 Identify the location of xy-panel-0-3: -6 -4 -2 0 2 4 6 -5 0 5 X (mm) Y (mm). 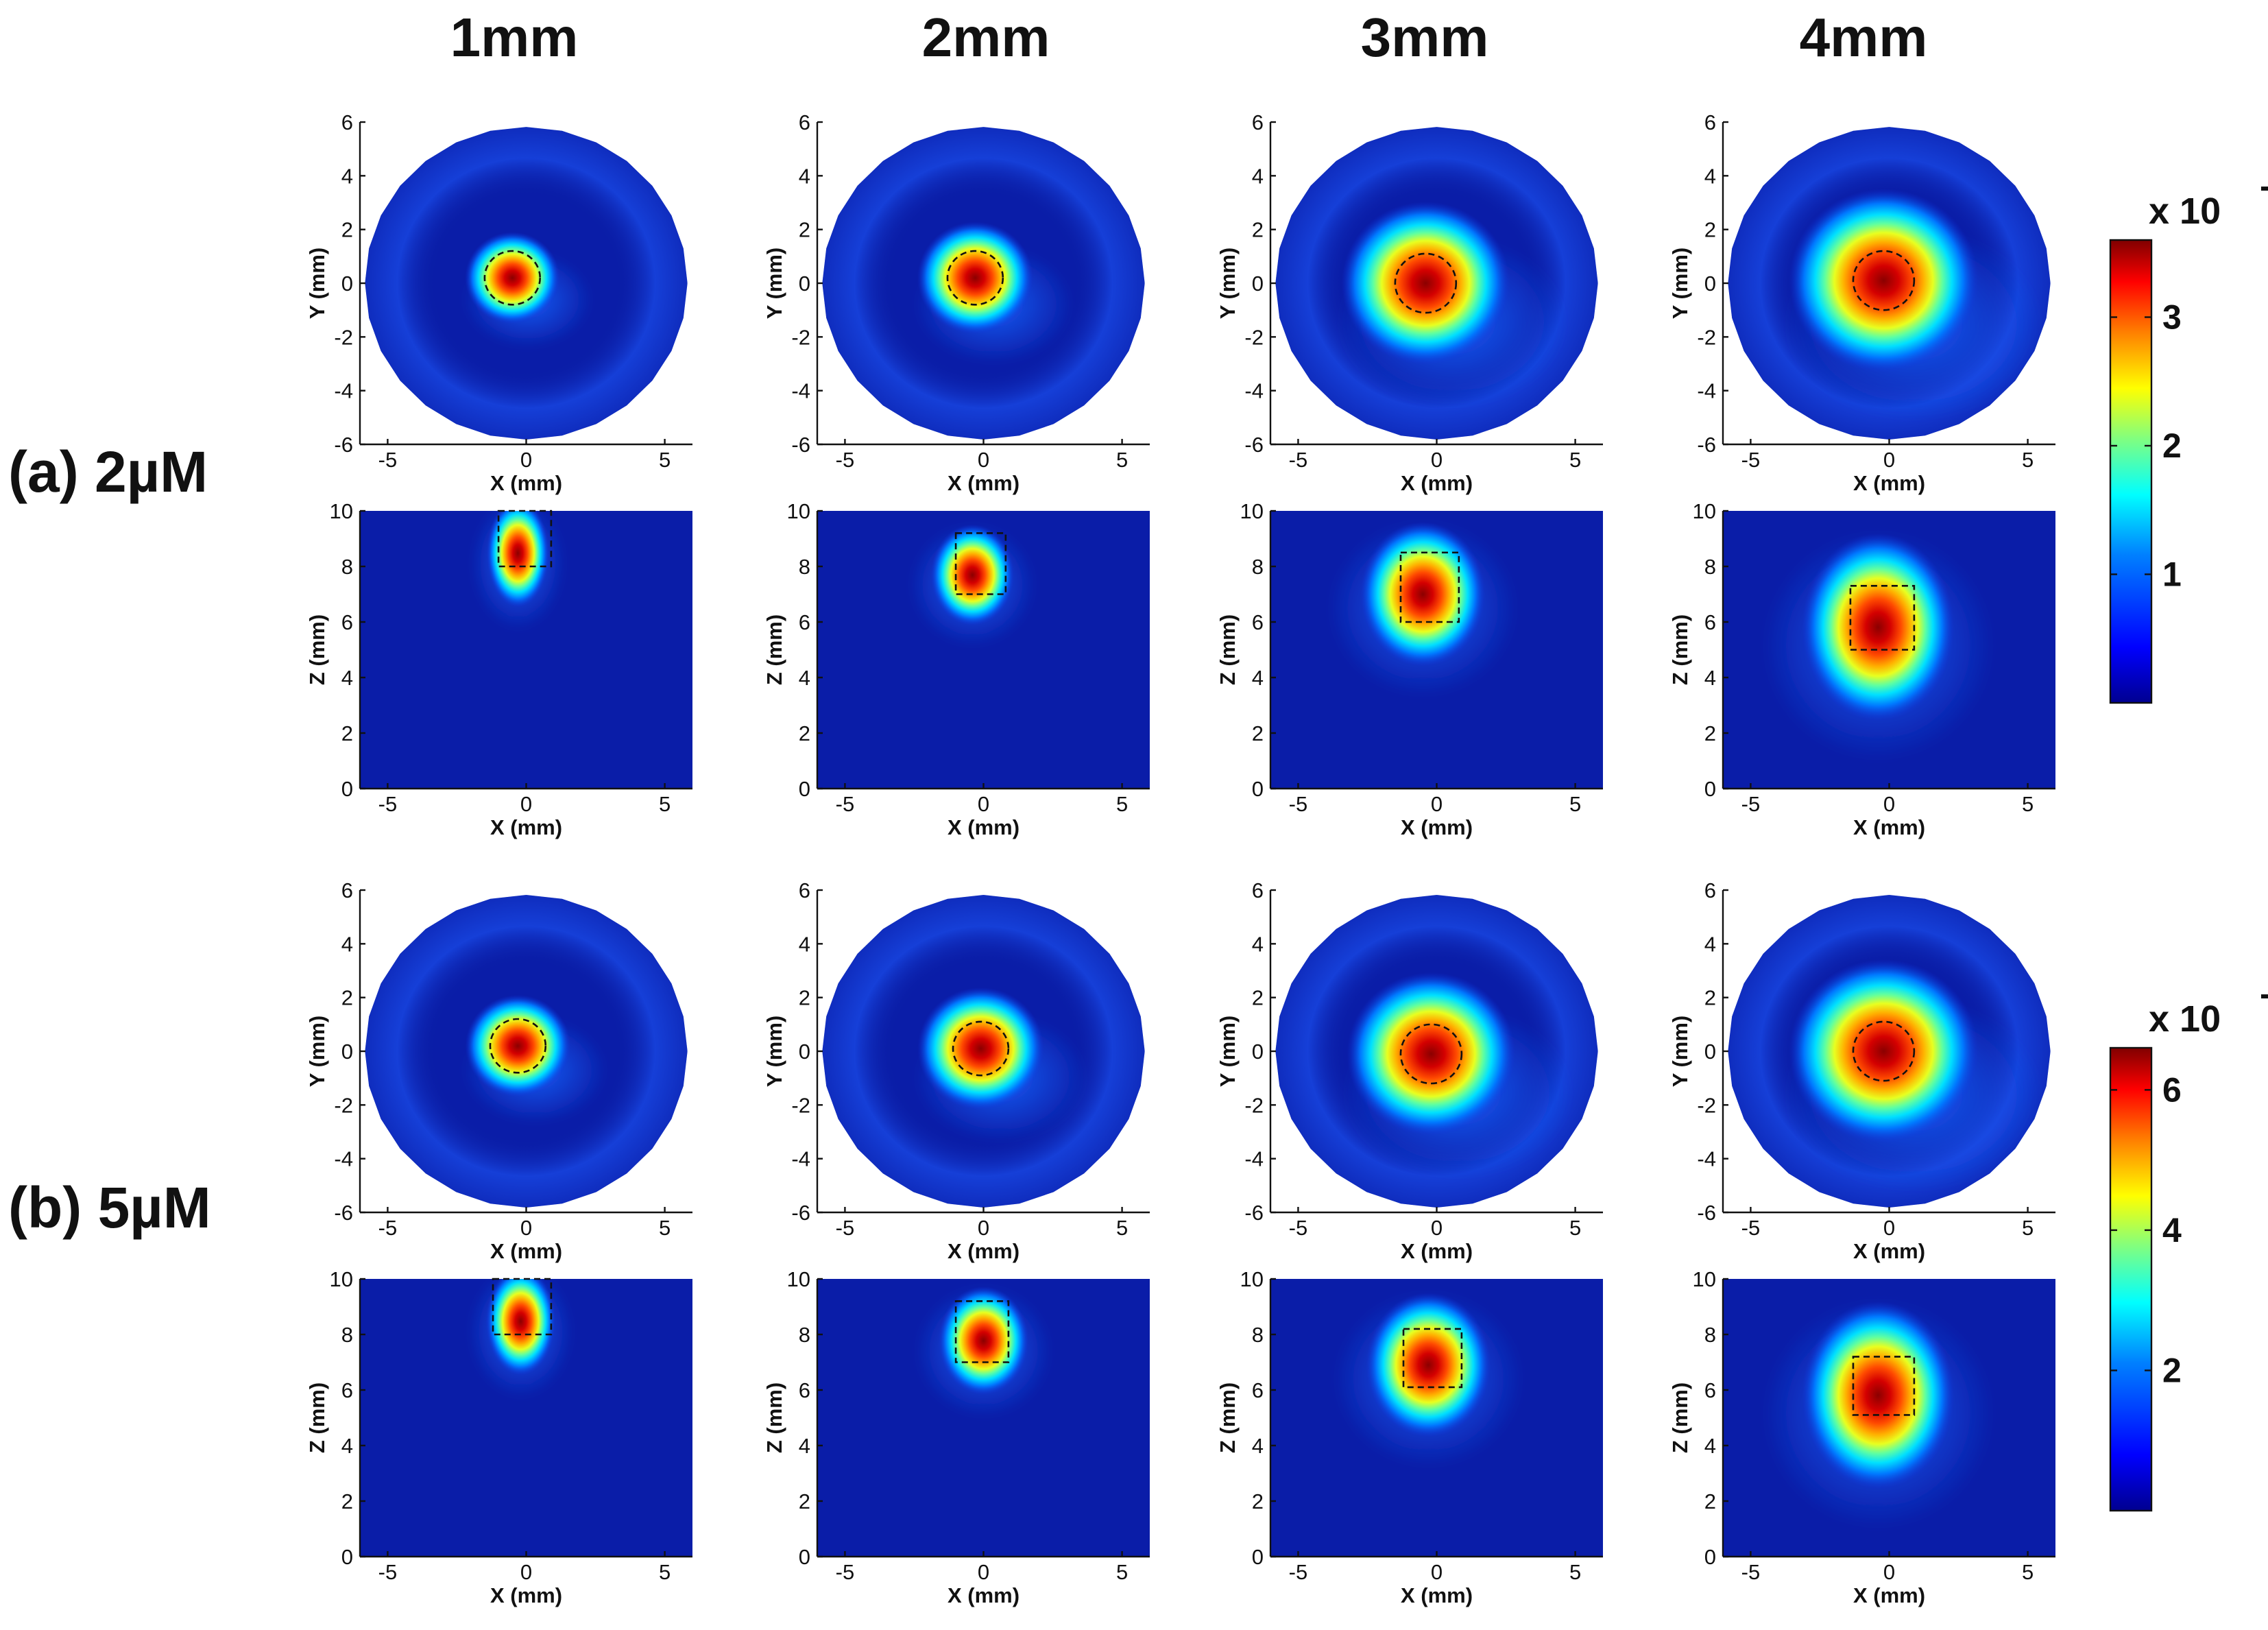
(1861, 302).